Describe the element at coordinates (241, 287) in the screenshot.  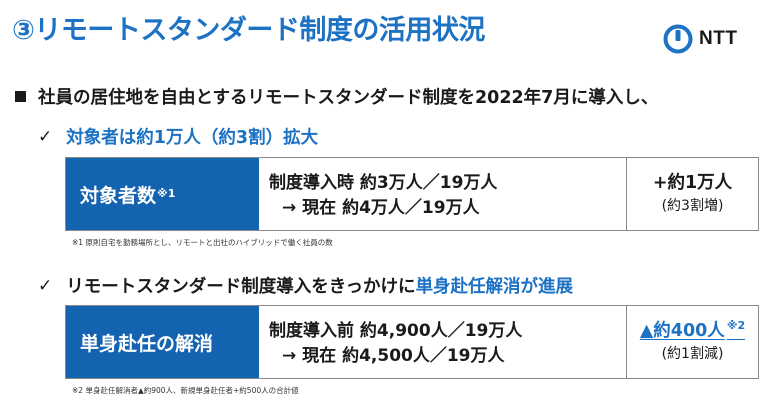
I see `section2-heading-text: リモートスタンダード制度導入をきっかけに` at that location.